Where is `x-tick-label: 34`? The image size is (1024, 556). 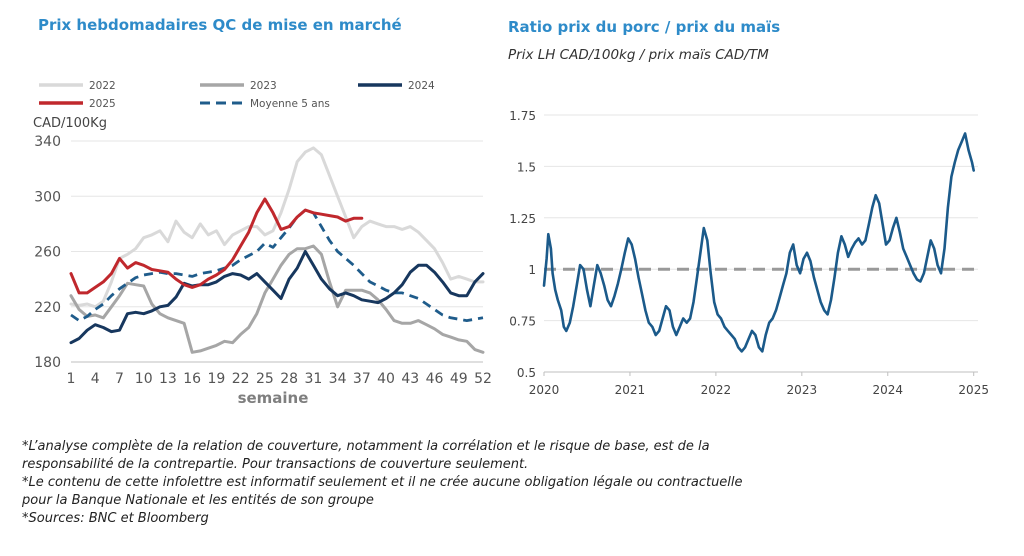 x-tick-label: 34 is located at coordinates (338, 379).